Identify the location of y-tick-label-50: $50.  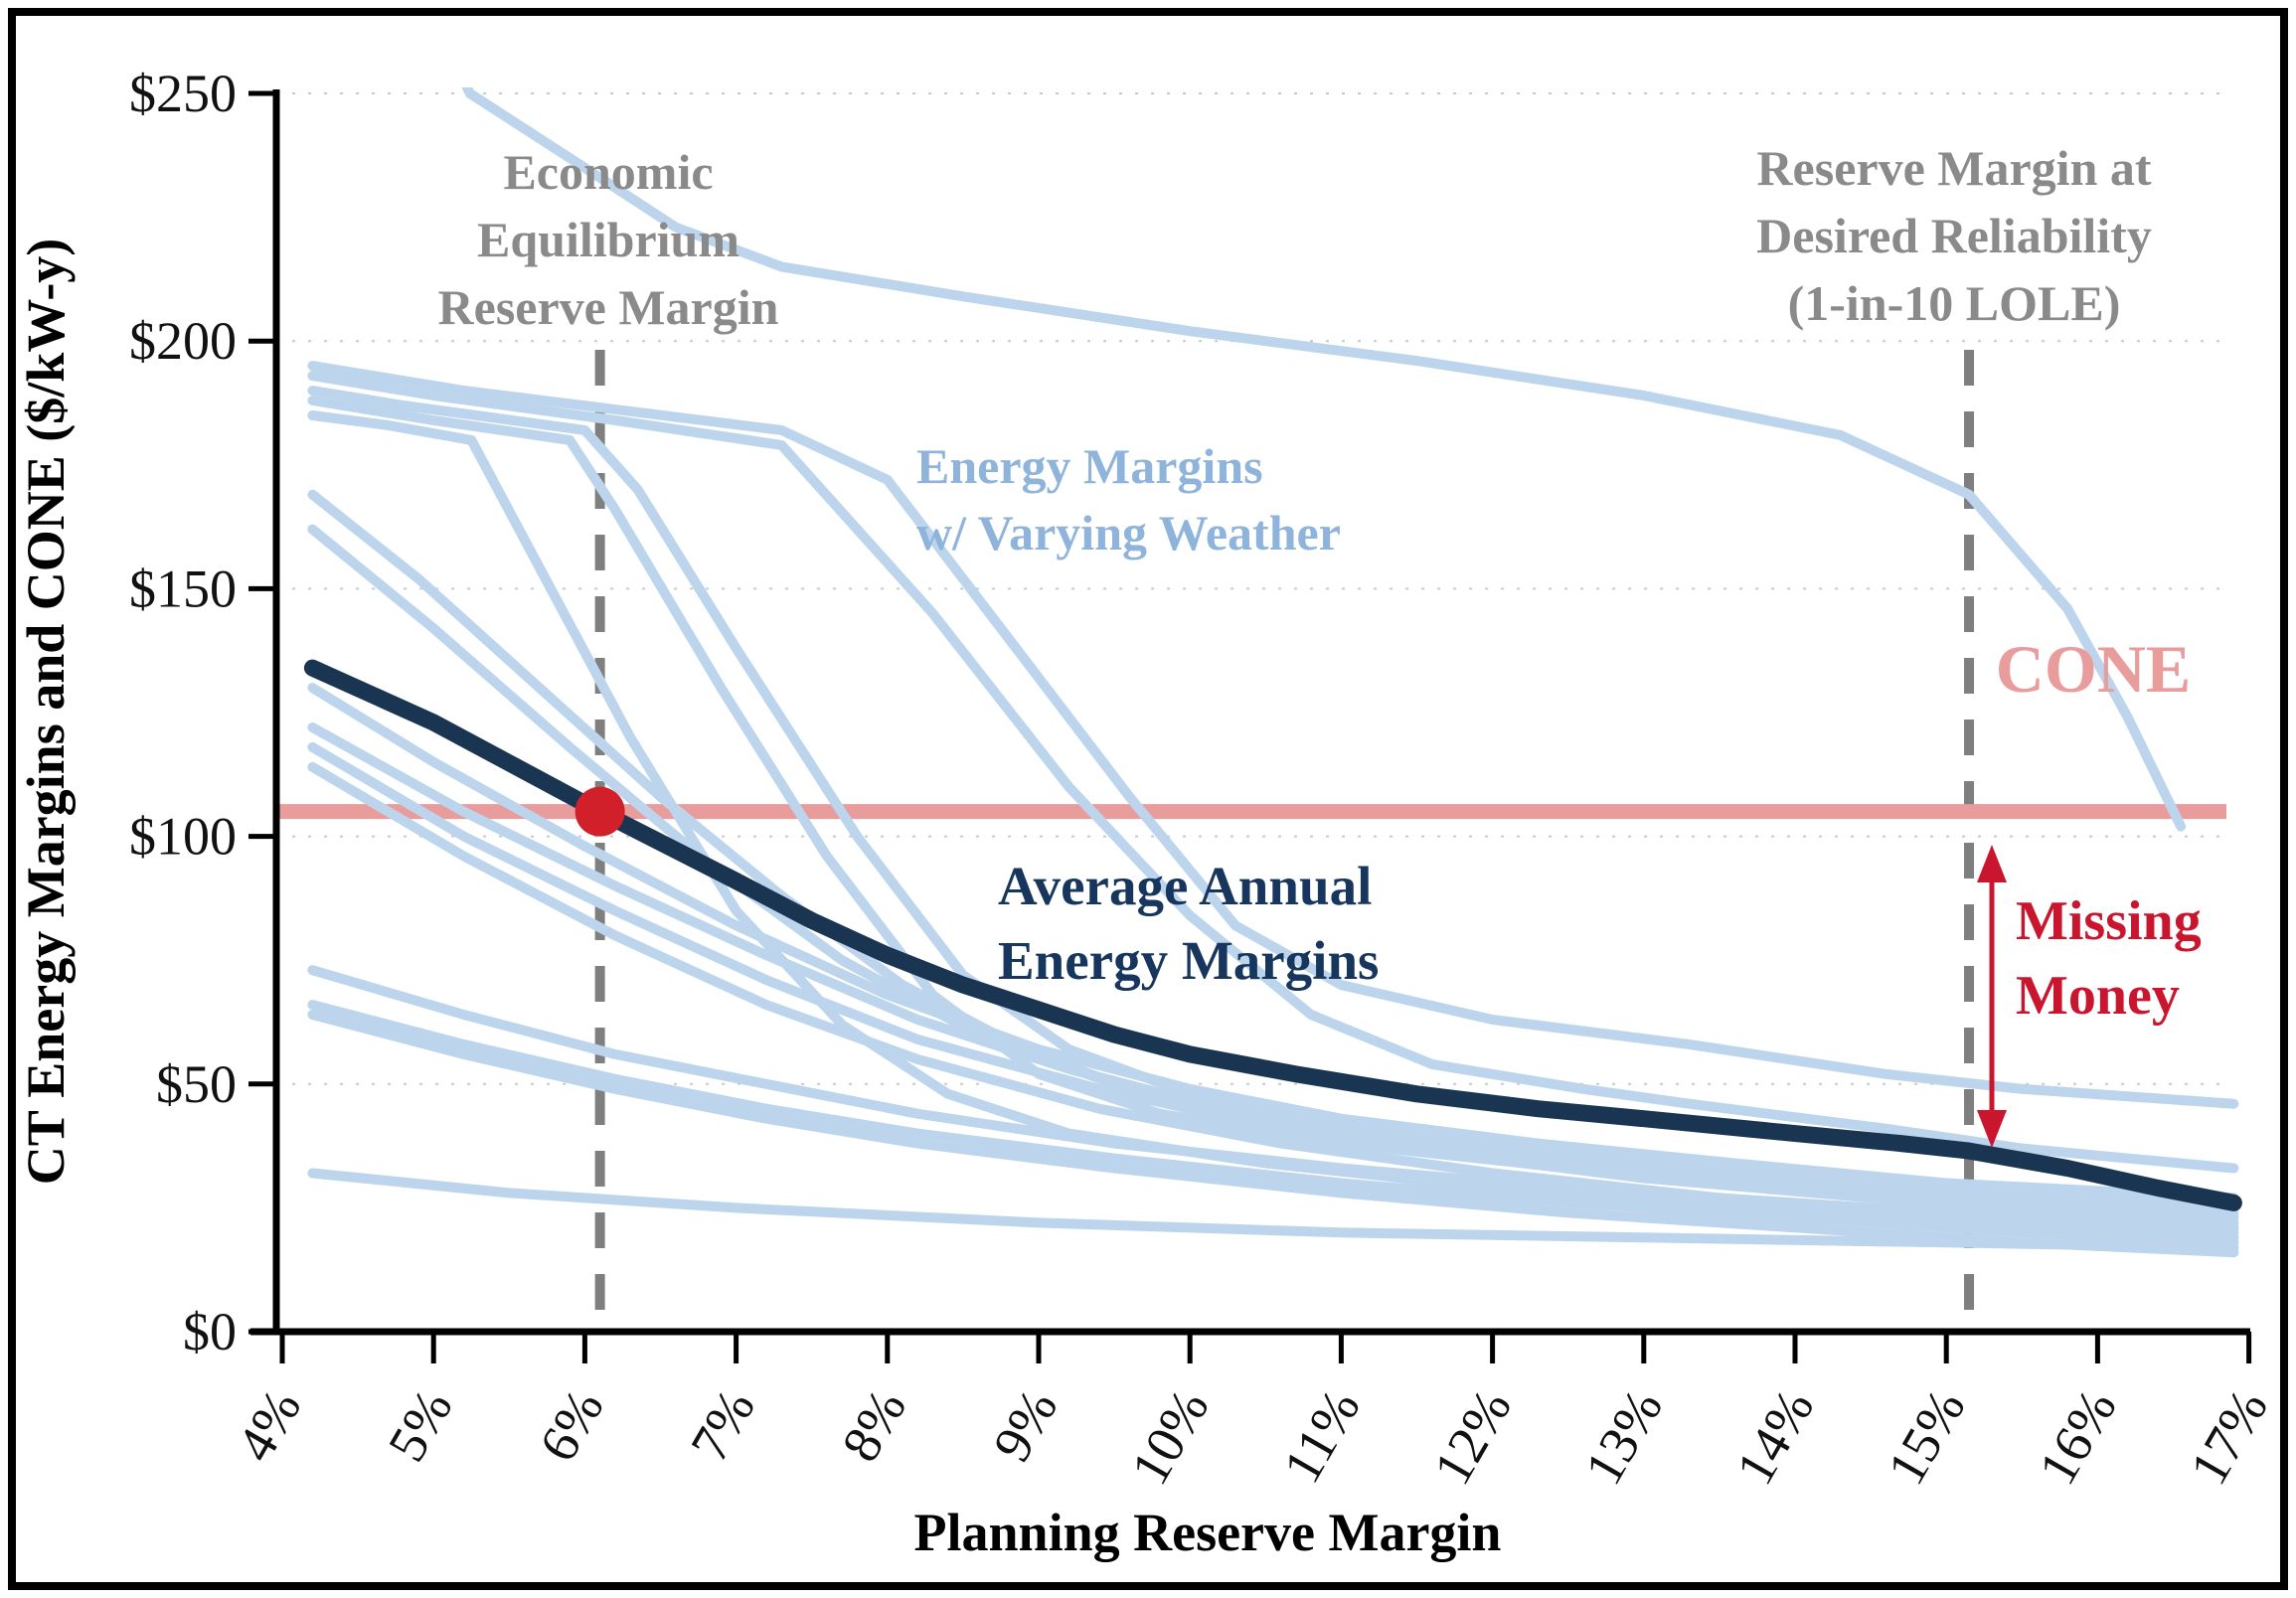
(196, 1084).